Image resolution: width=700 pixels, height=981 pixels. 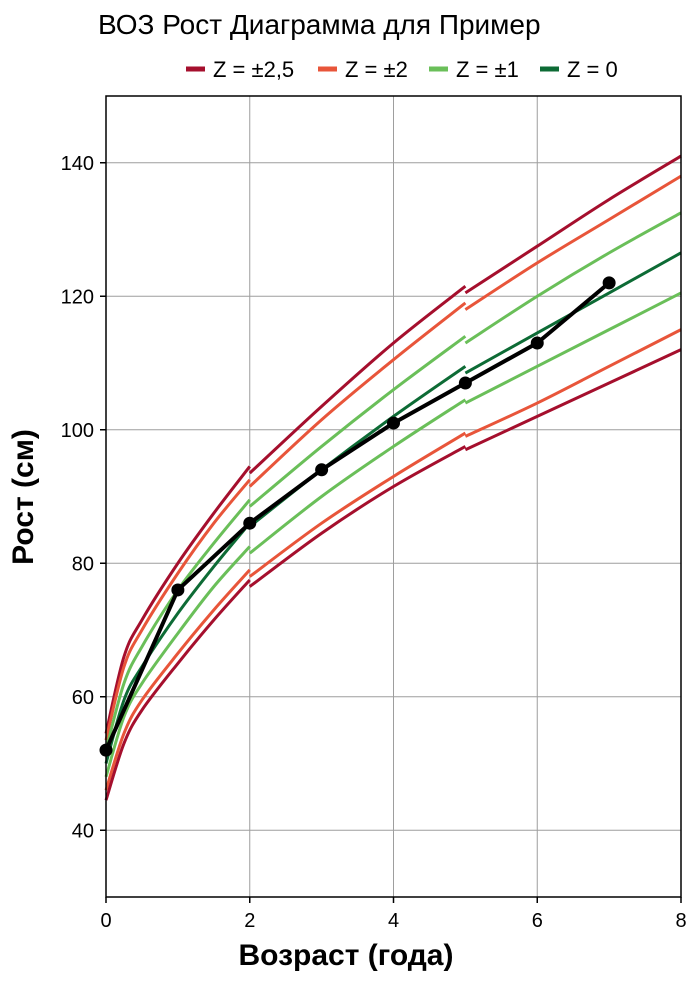 What do you see at coordinates (592, 69) in the screenshot?
I see `legend-label: Z = 0` at bounding box center [592, 69].